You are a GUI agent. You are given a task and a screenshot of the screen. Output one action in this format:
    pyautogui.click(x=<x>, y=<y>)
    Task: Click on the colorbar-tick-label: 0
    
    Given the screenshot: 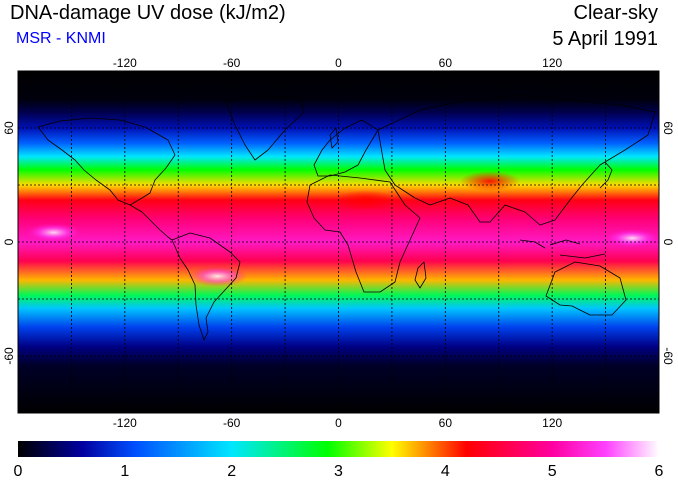 What is the action you would take?
    pyautogui.click(x=18, y=471)
    